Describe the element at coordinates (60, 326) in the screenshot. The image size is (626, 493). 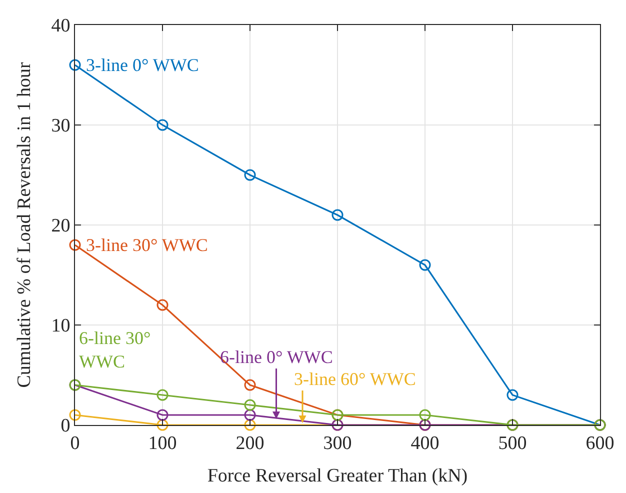
I see `y-tick-label: 10` at that location.